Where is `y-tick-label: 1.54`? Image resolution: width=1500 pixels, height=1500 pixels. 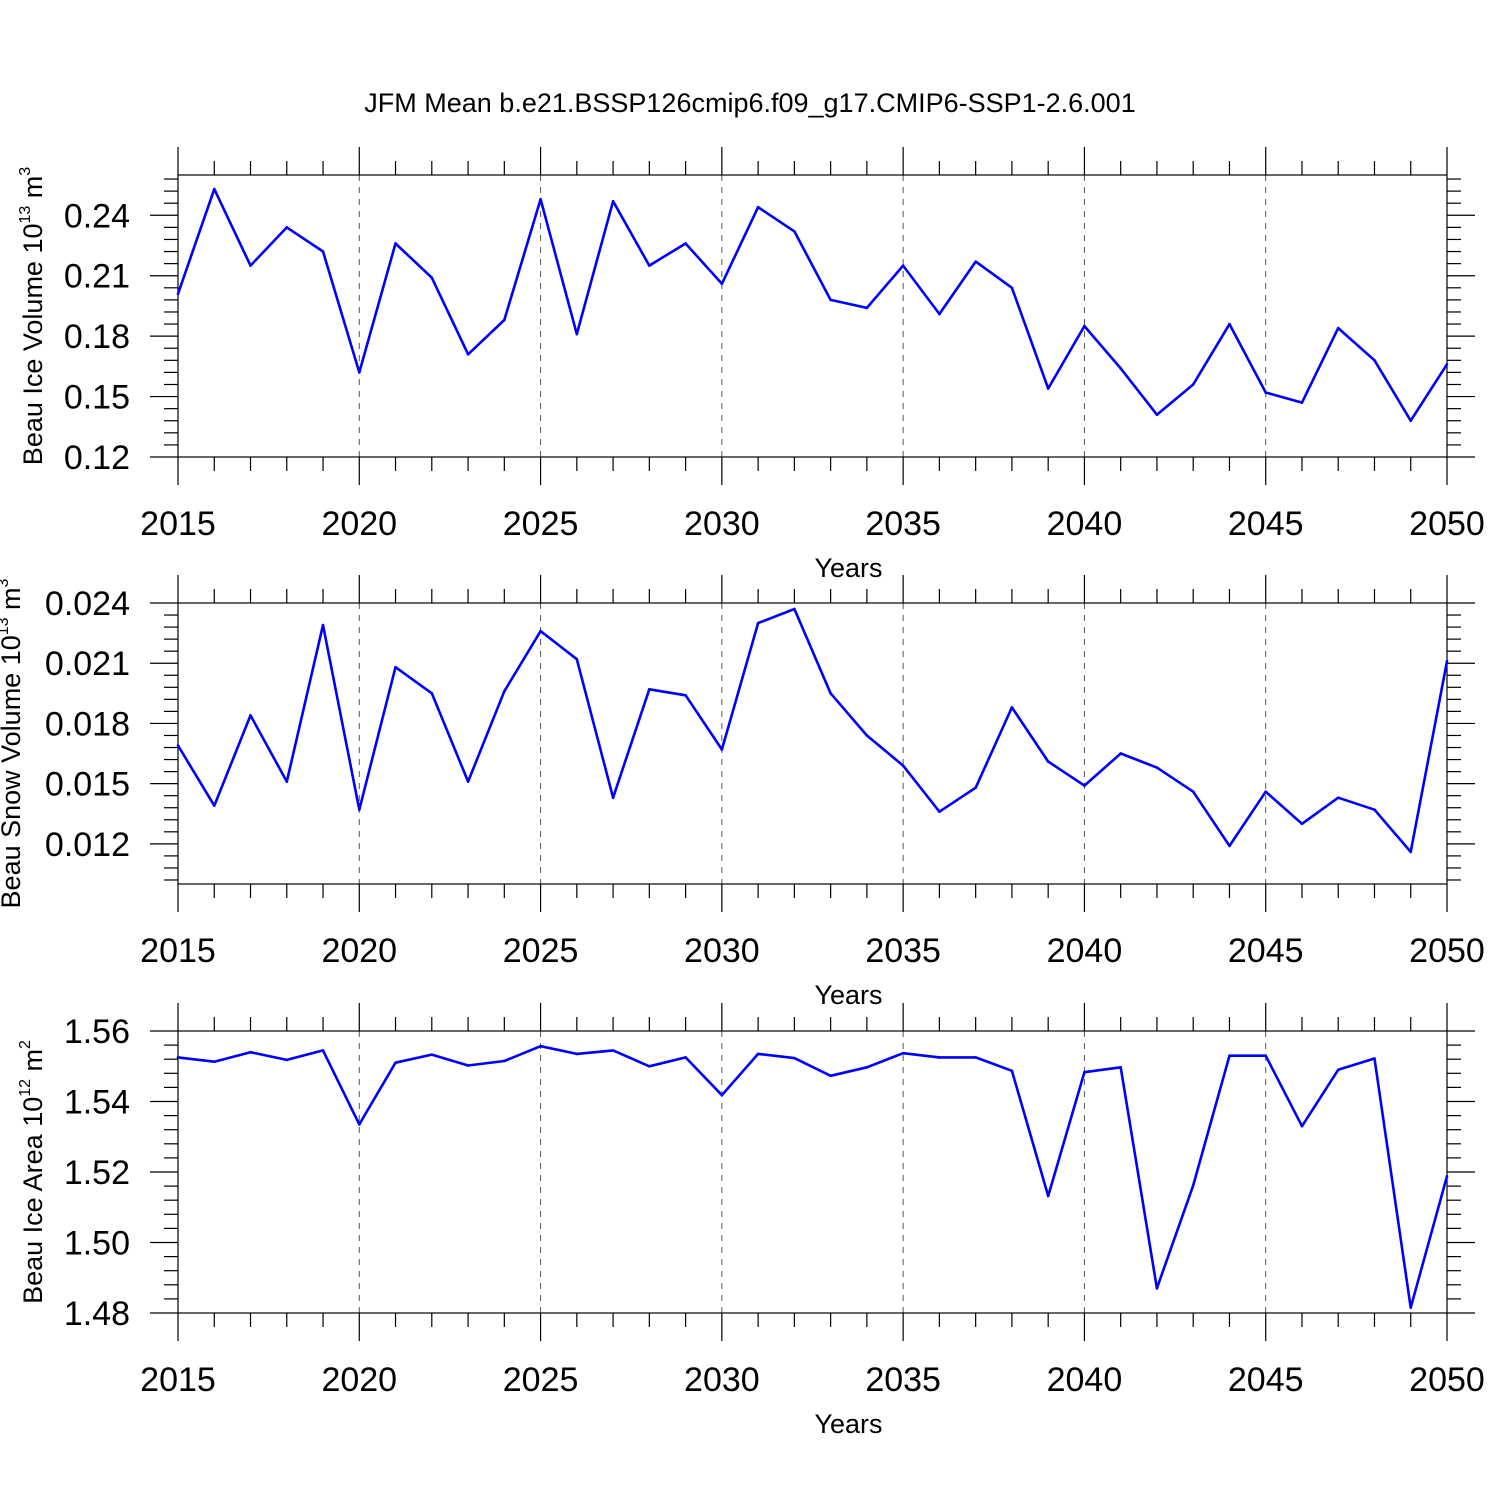
y-tick-label: 1.54 is located at coordinates (97, 1103).